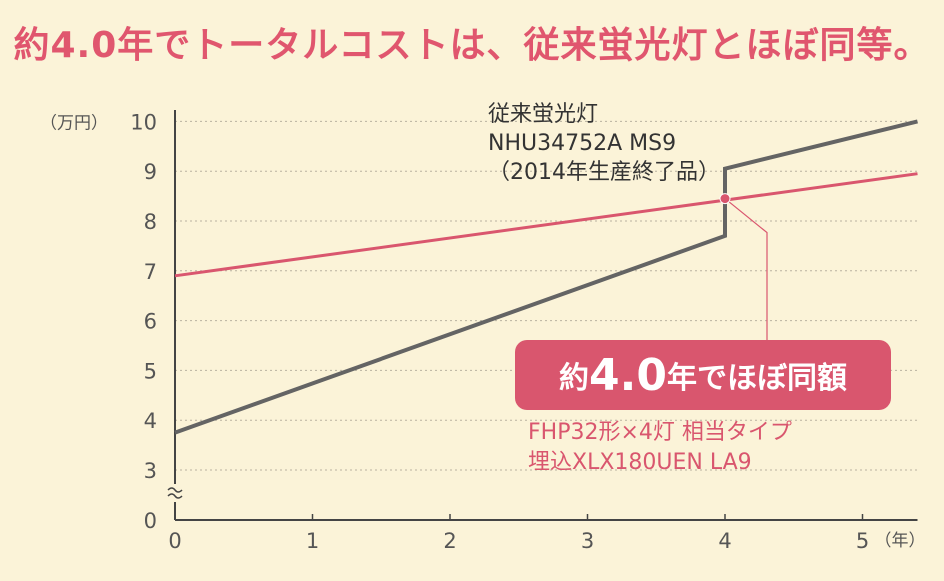 Image resolution: width=944 pixels, height=581 pixels. I want to click on y-tick-label-9: 9, so click(150, 172).